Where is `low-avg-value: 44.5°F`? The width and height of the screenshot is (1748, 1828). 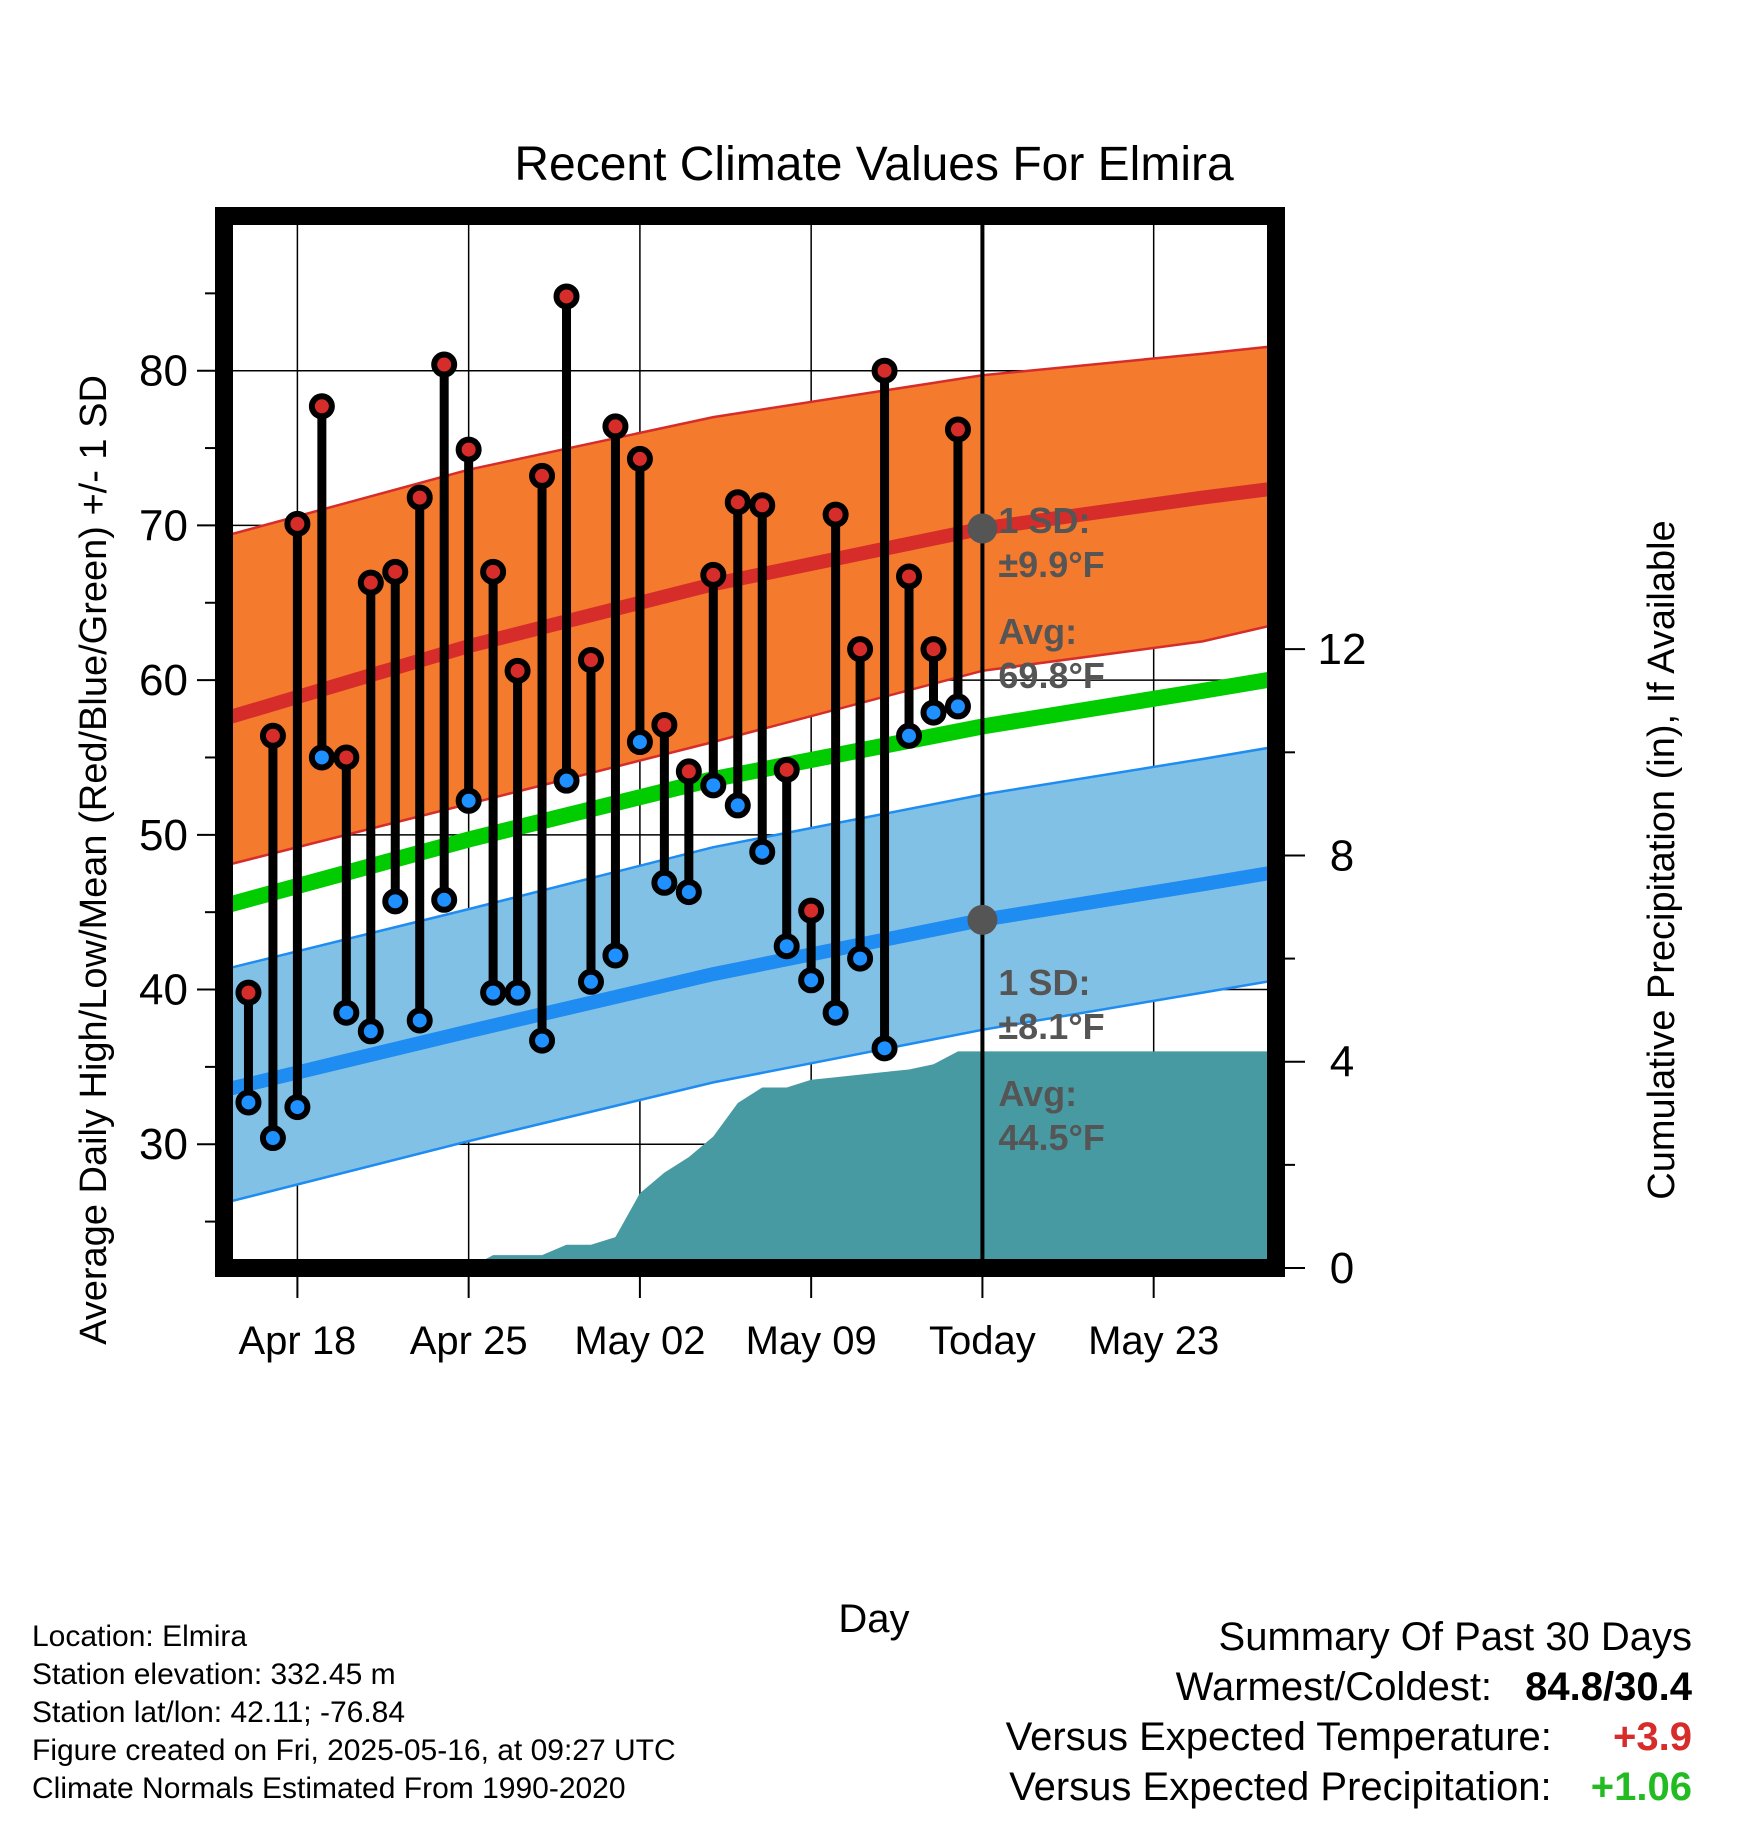 low-avg-value: 44.5°F is located at coordinates (1051, 1137).